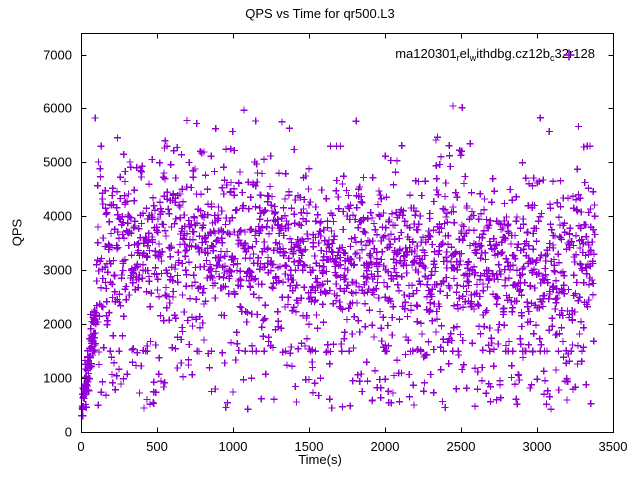 This screenshot has width=640, height=480. Describe the element at coordinates (309, 446) in the screenshot. I see `x-axis-tick-label: 1500` at that location.